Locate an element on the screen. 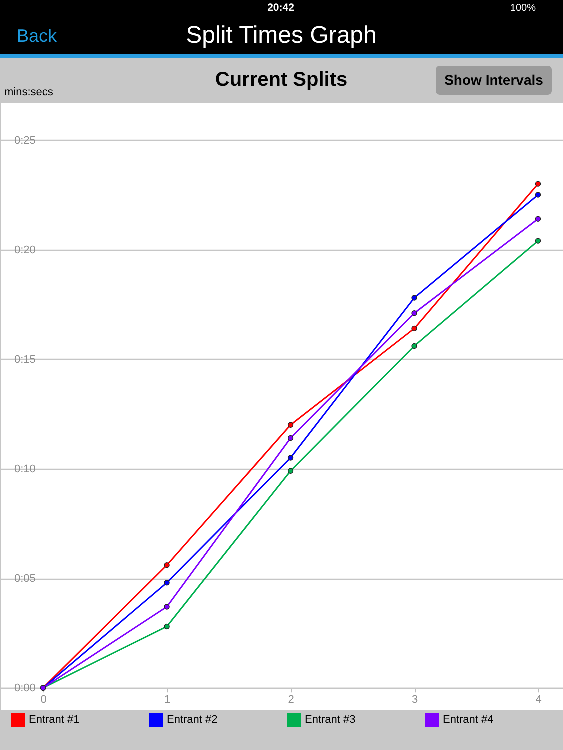 This screenshot has width=563, height=750. y-tick-label: 0:25 is located at coordinates (25, 140).